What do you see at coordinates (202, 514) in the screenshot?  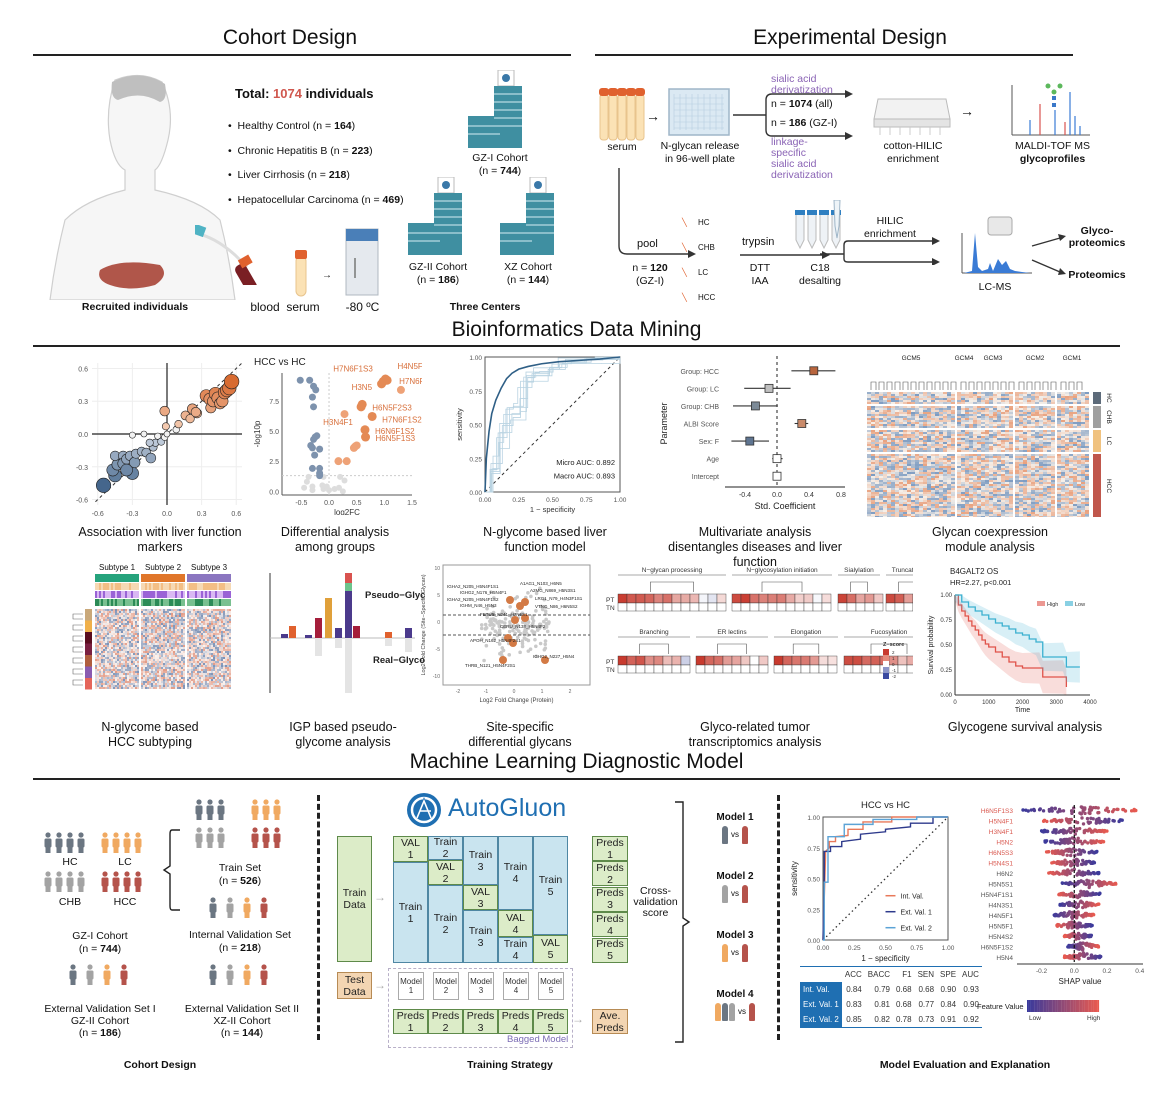 I see `x-tick-label: 0.3` at bounding box center [202, 514].